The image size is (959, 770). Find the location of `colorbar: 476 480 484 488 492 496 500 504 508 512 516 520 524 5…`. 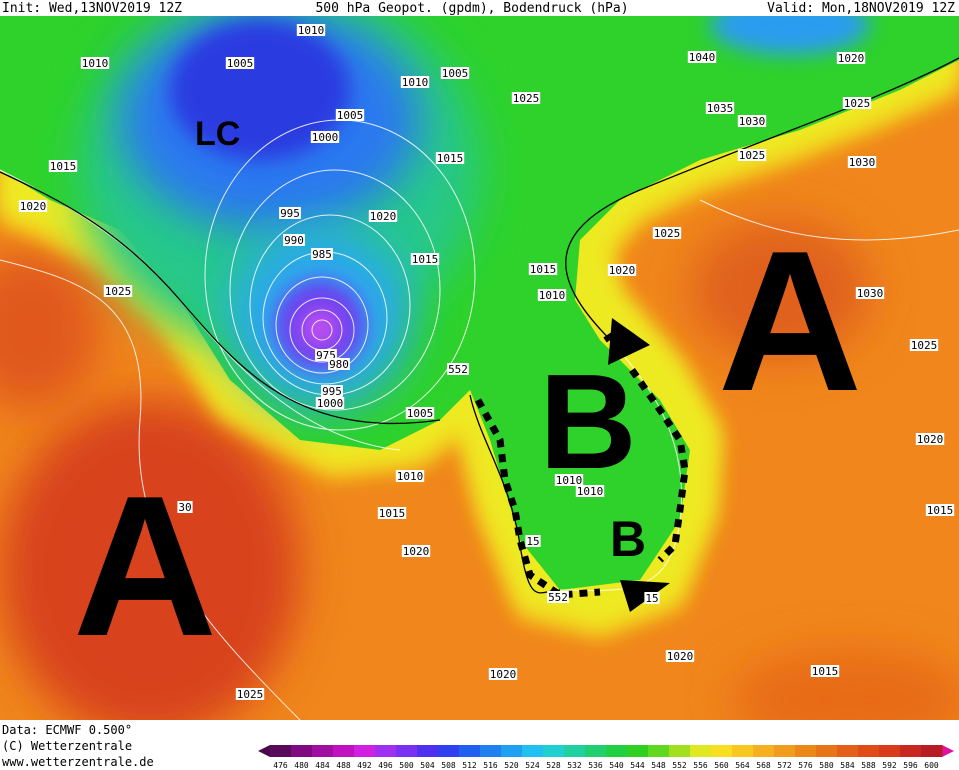

colorbar: 476 480 484 488 492 496 500 504 508 512 516 520 524 5… is located at coordinates (606, 757).